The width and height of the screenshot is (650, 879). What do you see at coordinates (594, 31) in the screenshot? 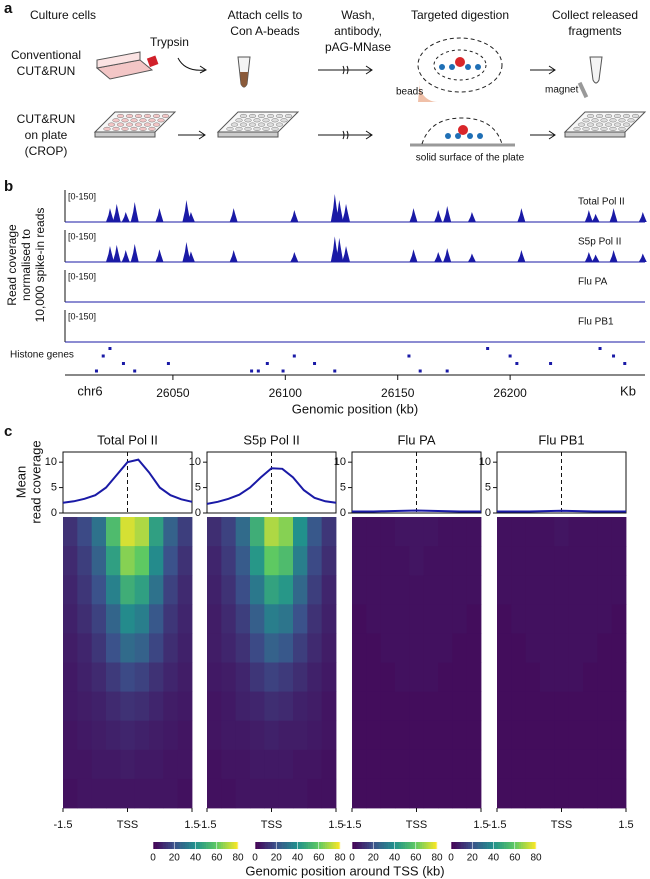
I see `step-label: fragments` at bounding box center [594, 31].